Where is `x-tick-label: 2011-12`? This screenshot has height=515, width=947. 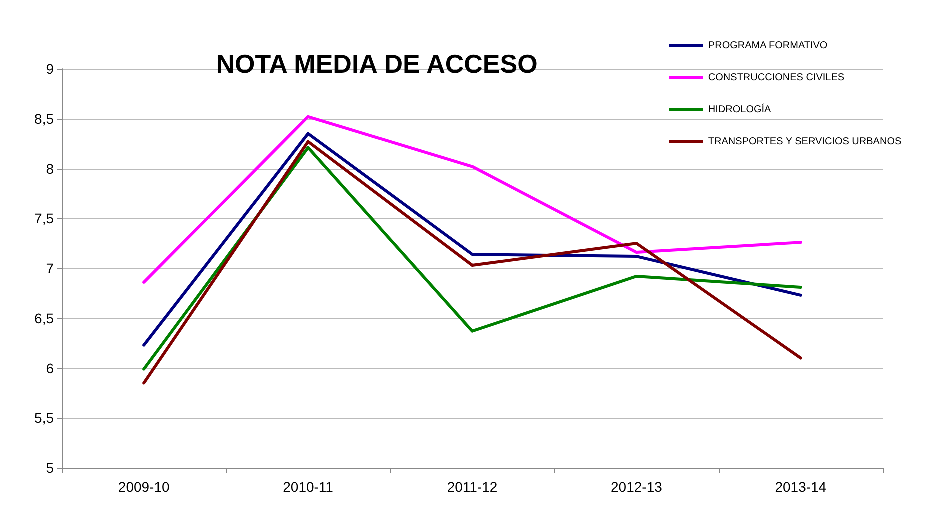 x-tick-label: 2011-12 is located at coordinates (472, 487).